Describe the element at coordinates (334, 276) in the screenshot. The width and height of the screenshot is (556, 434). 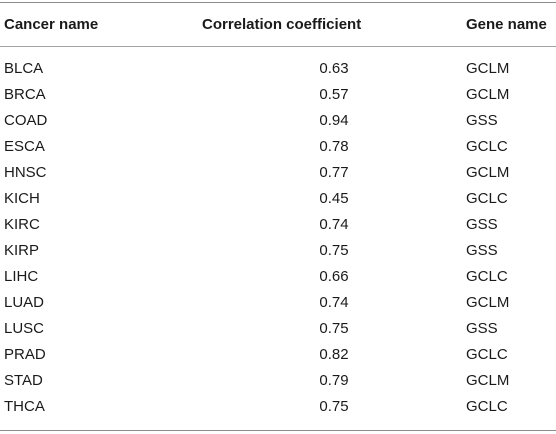
I see `cell-correlation: 0.66` at that location.